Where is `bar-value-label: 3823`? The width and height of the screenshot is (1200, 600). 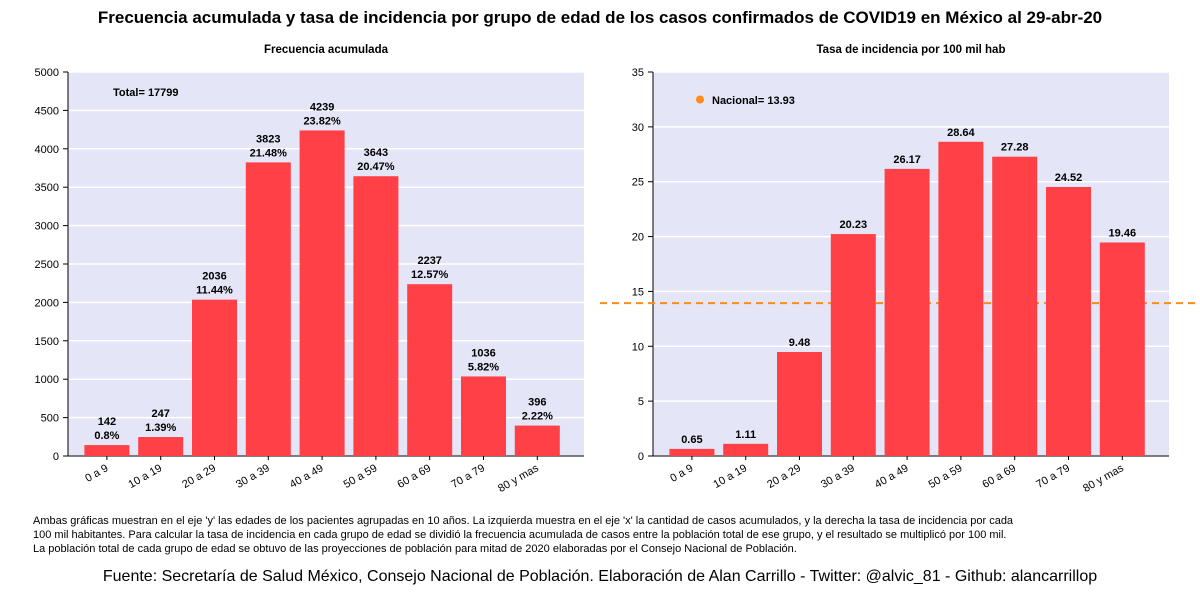
bar-value-label: 3823 is located at coordinates (268, 139).